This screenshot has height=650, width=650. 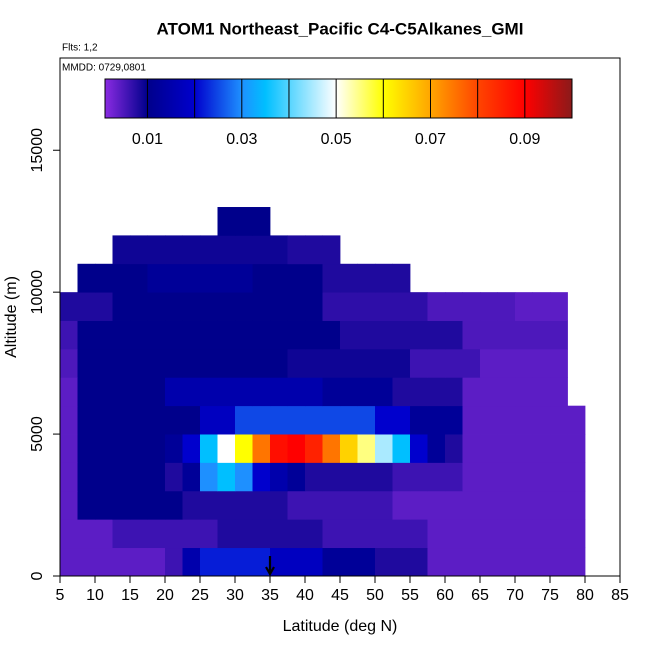 What do you see at coordinates (270, 566) in the screenshot?
I see `arrow` at bounding box center [270, 566].